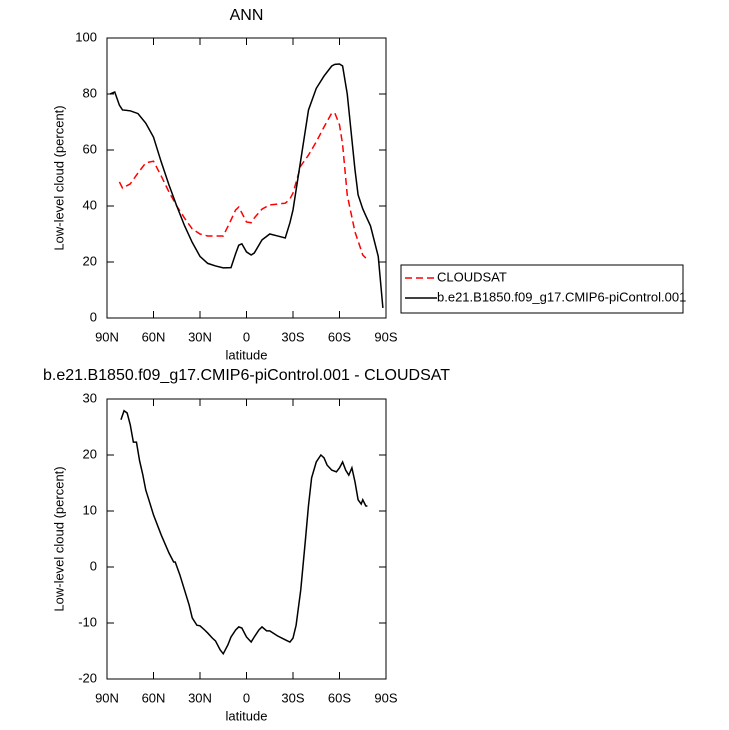 The image size is (729, 730). Describe the element at coordinates (90, 92) in the screenshot. I see `y-tick-label: 80` at that location.